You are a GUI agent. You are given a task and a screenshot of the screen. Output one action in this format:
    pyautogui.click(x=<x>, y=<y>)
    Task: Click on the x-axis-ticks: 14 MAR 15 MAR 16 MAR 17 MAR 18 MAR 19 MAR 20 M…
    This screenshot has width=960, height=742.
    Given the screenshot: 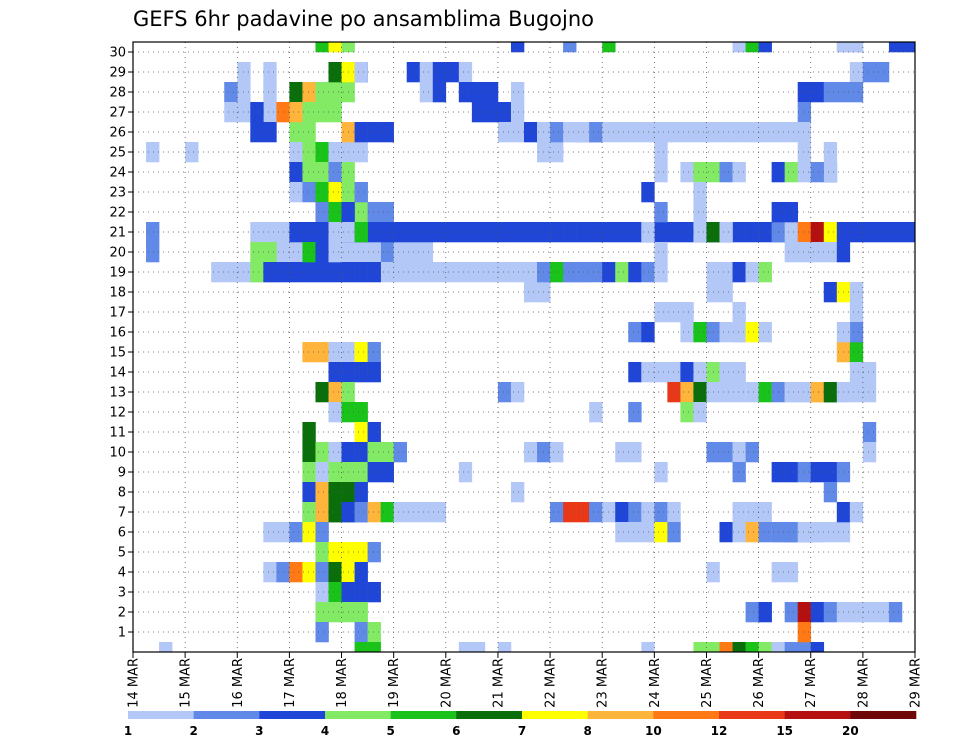 What is the action you would take?
    pyautogui.click(x=525, y=680)
    